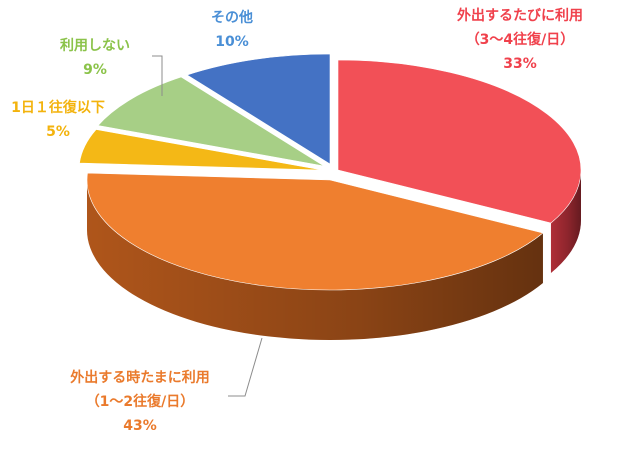  Describe the element at coordinates (140, 426) in the screenshot. I see `slice-1-percent: 43%` at that location.